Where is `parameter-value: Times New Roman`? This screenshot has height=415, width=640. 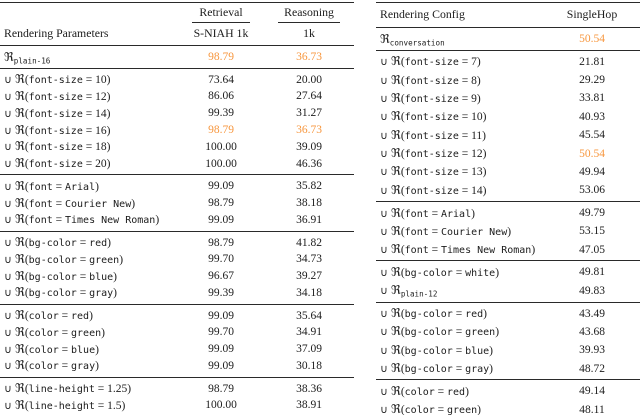 parameter-value: Times New Roman is located at coordinates (486, 251).